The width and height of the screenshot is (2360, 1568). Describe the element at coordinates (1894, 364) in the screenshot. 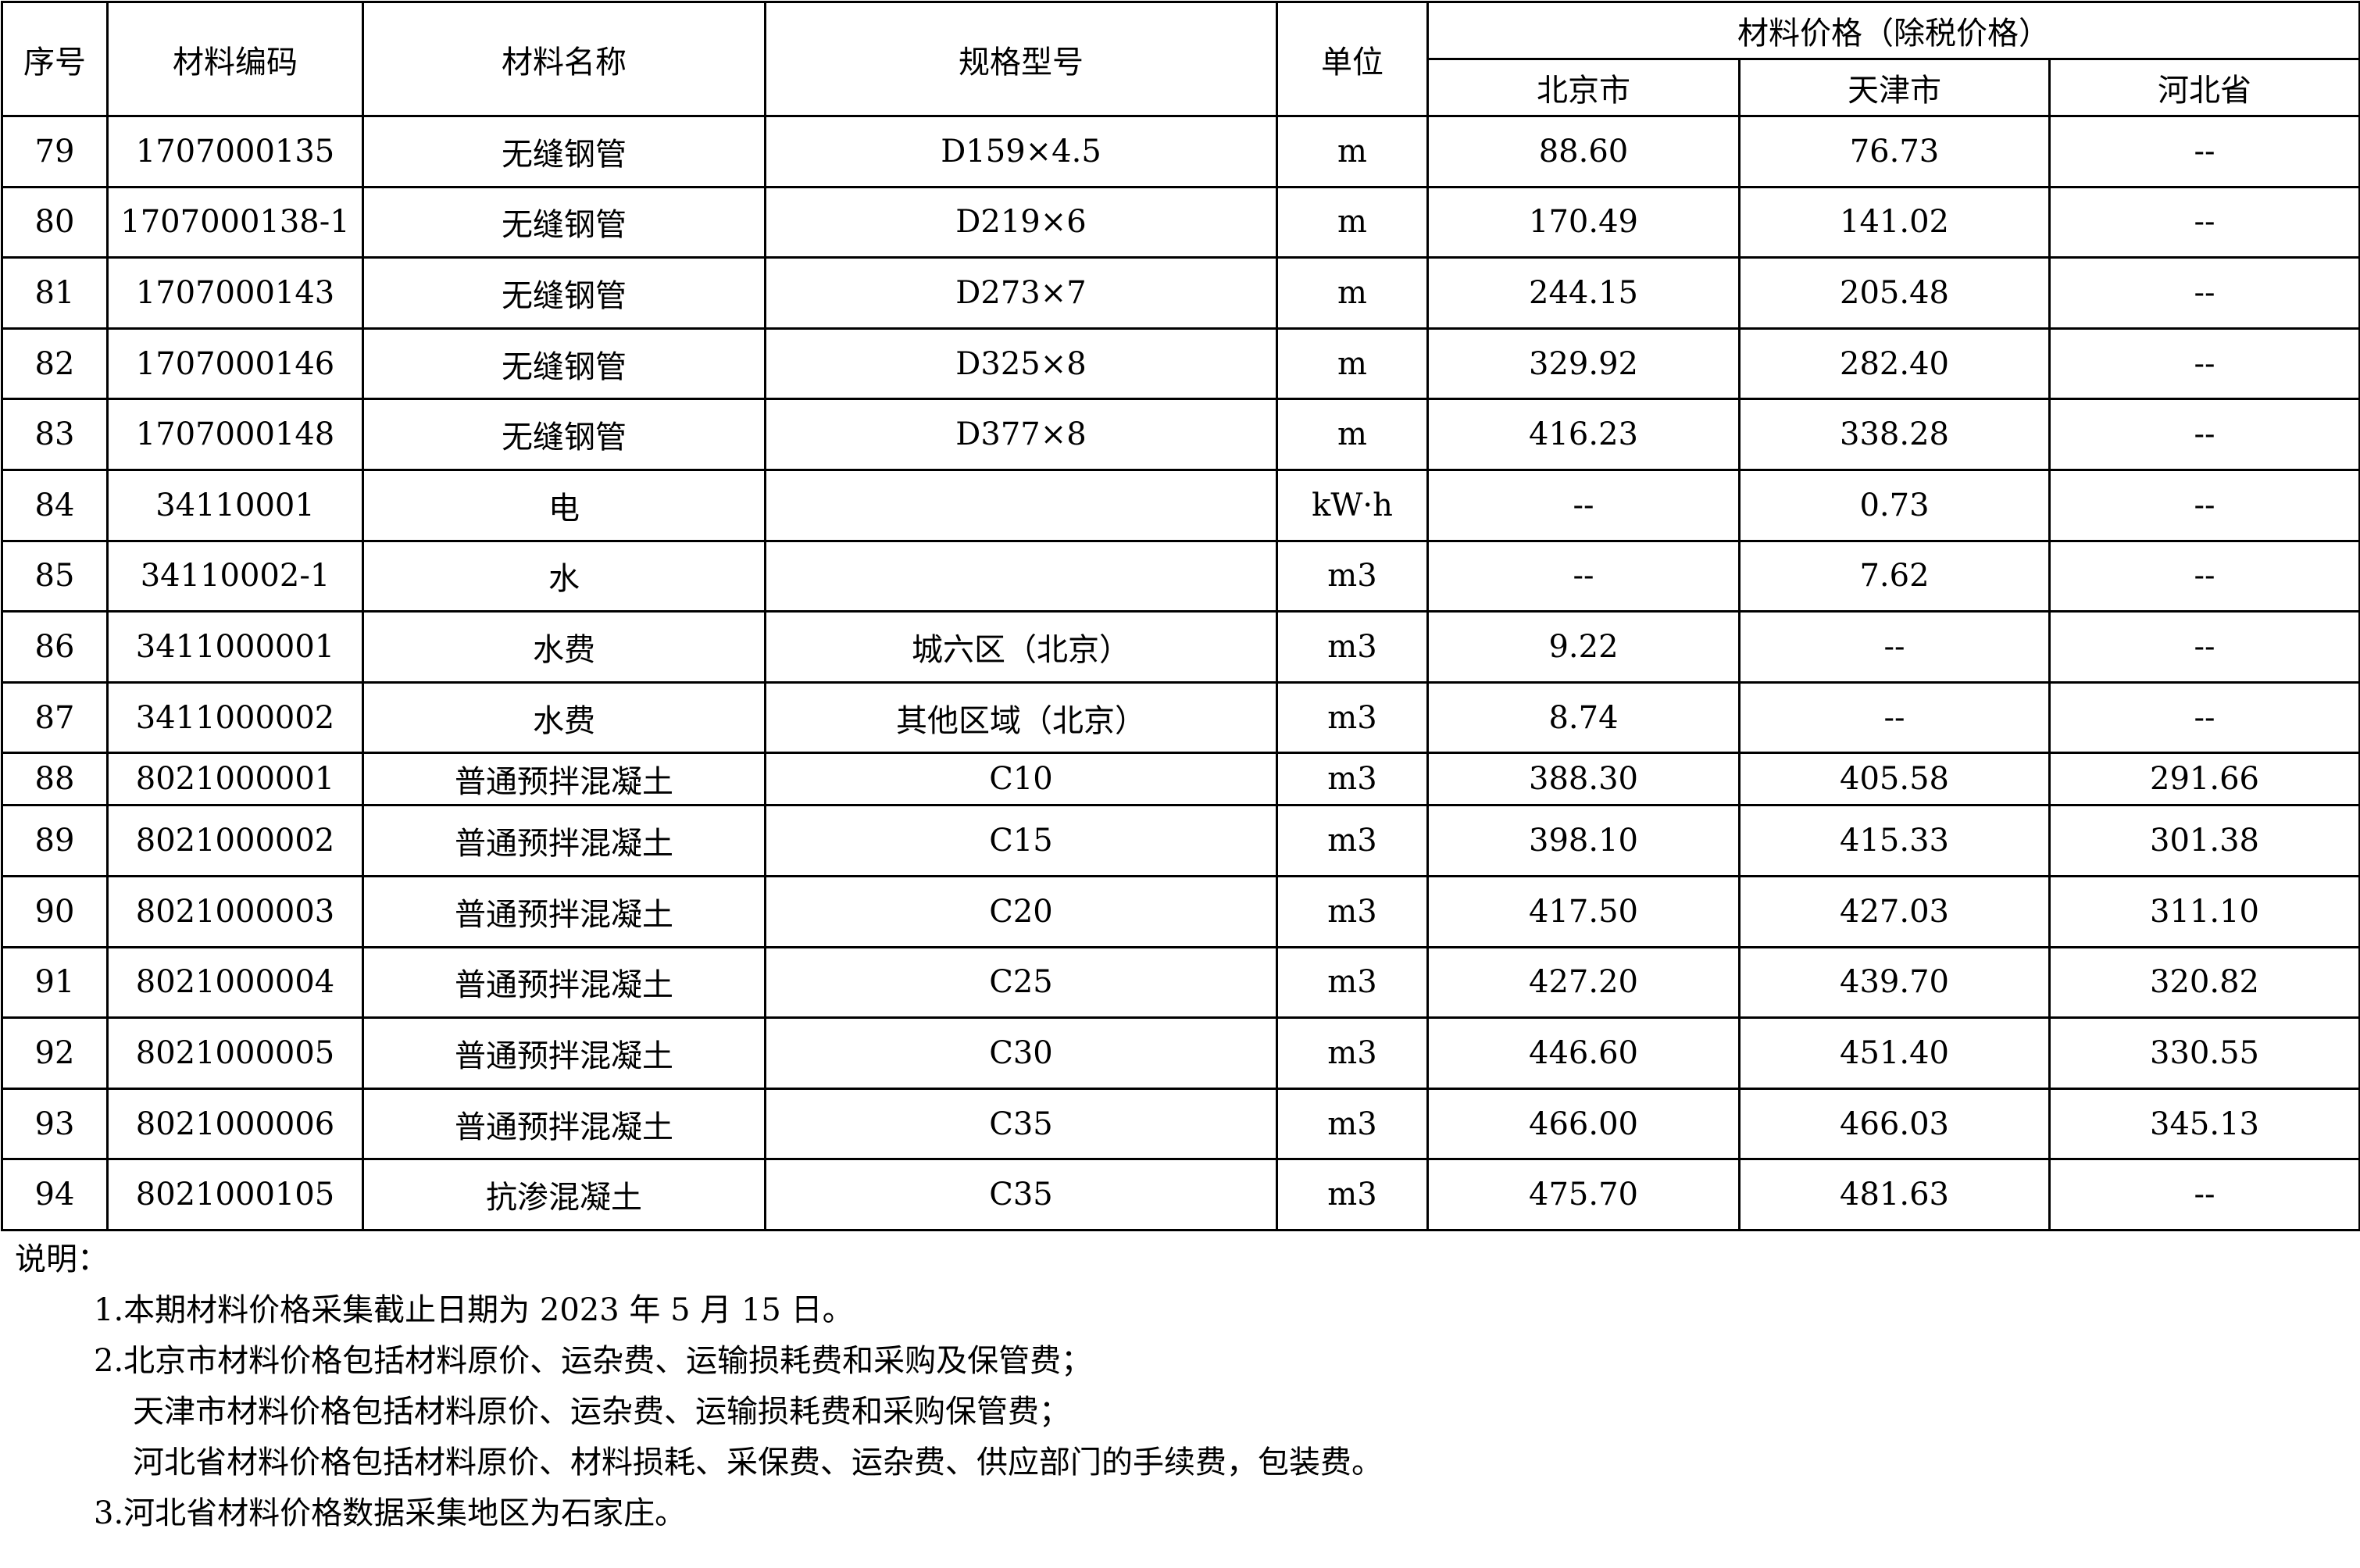

I see `cell-tianjin: 282.40` at that location.